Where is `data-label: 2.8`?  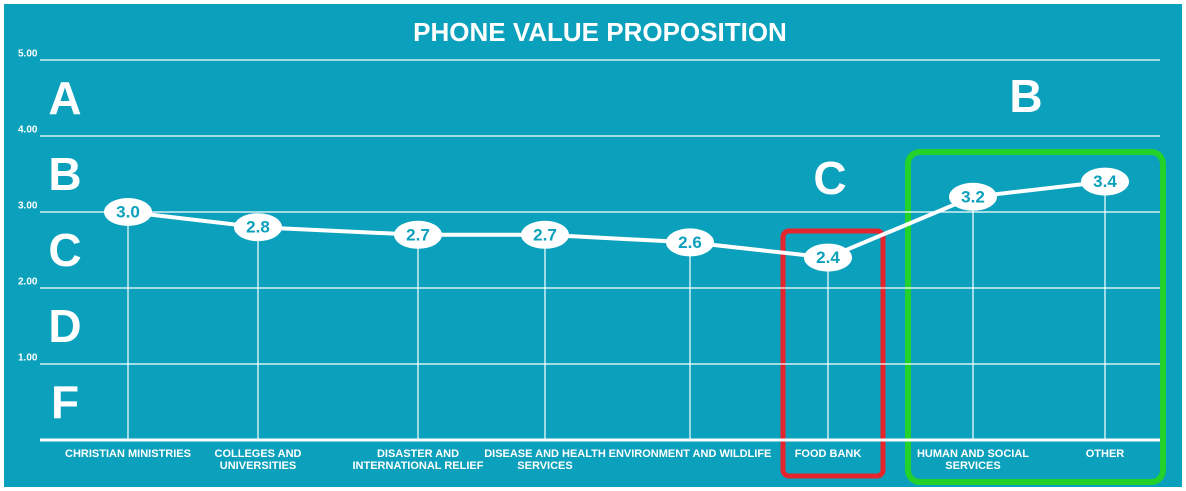
data-label: 2.8 is located at coordinates (258, 227).